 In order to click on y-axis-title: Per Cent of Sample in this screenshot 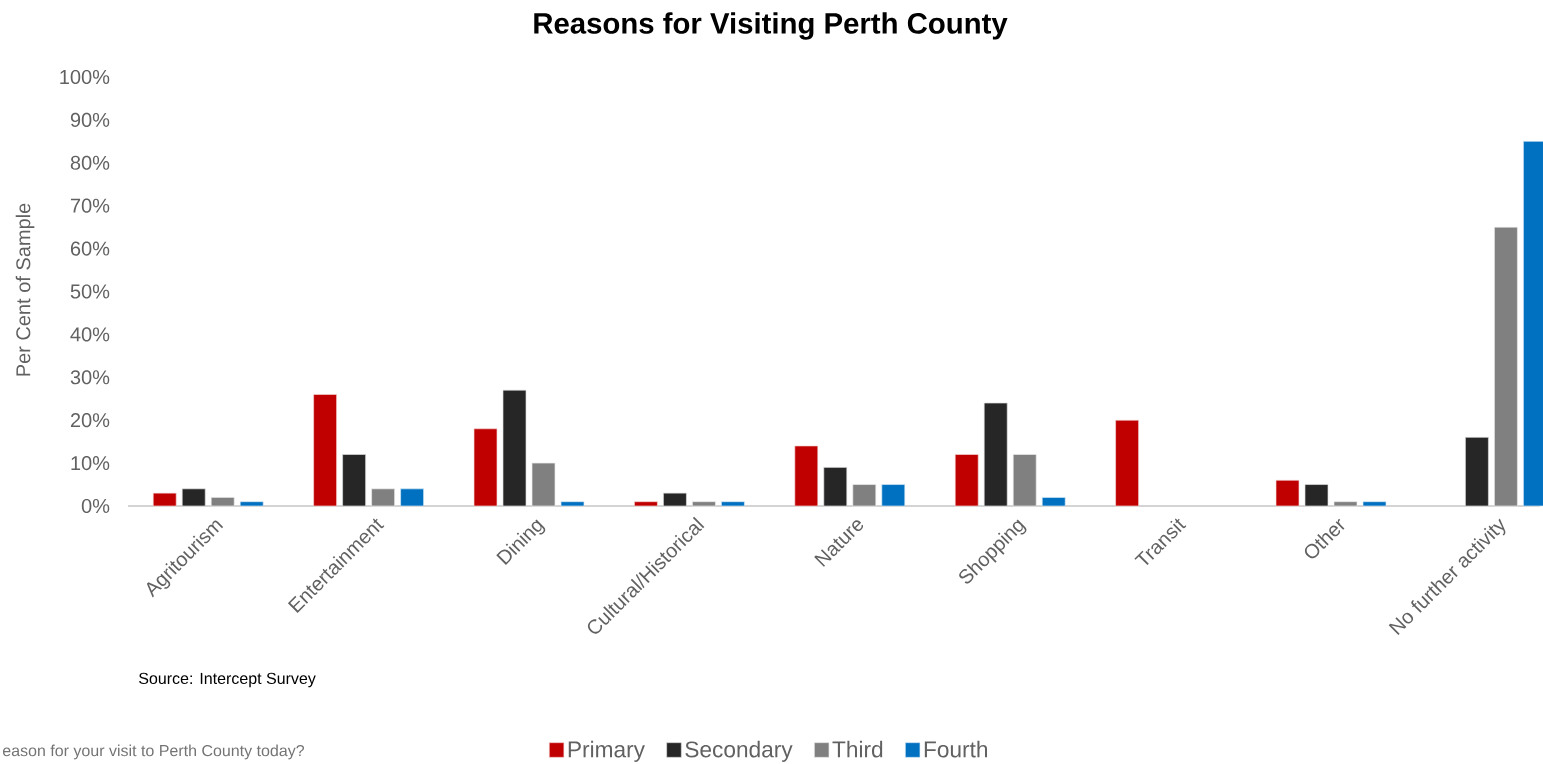, I will do `click(25, 289)`.